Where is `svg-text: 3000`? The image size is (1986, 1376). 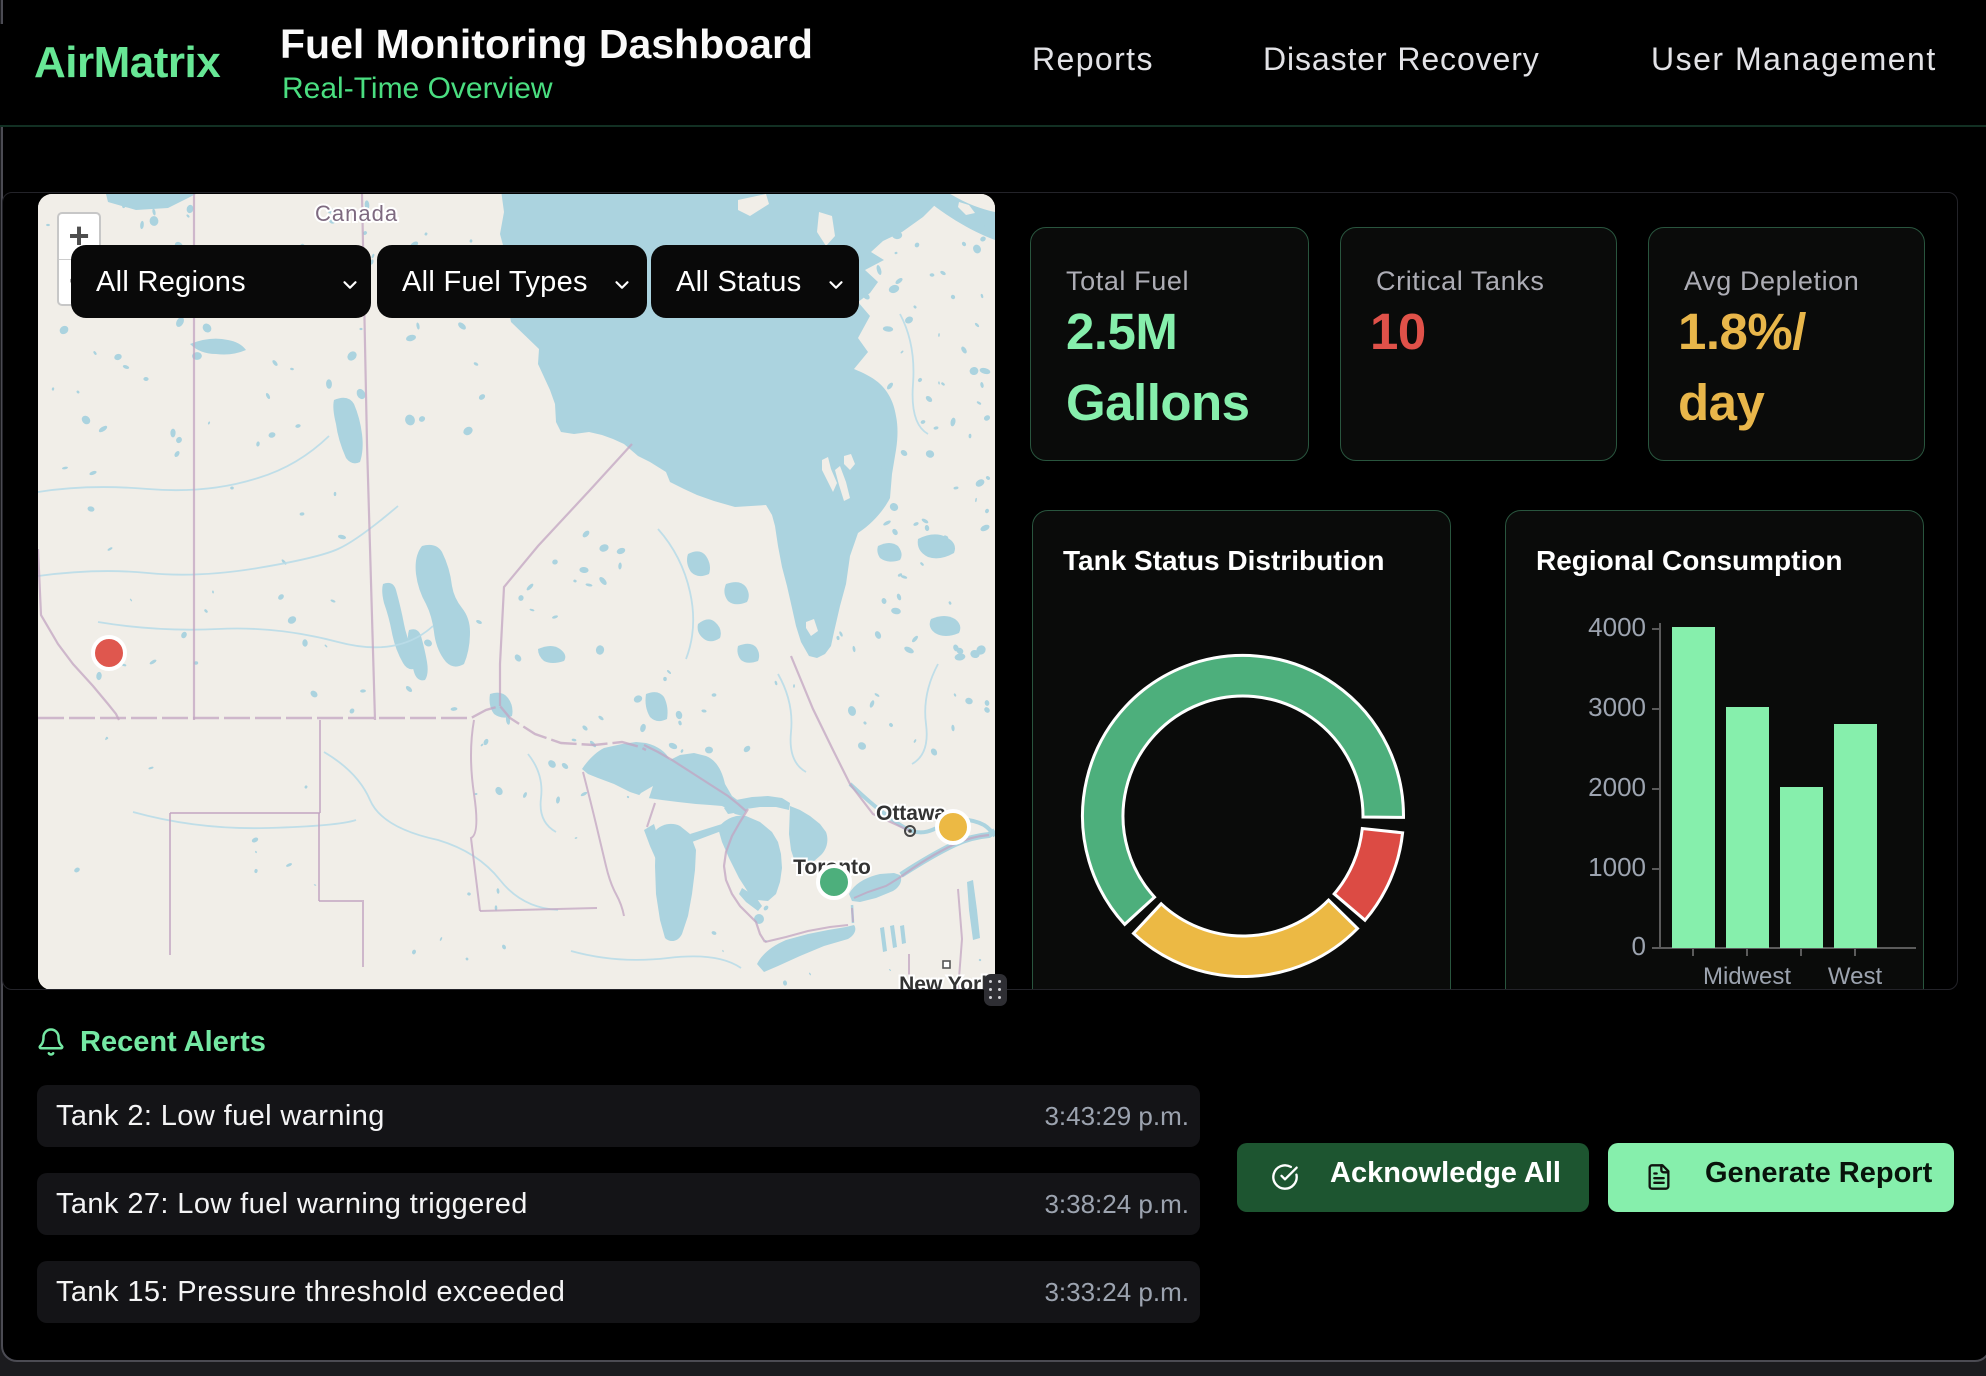
svg-text: 3000 is located at coordinates (1617, 707).